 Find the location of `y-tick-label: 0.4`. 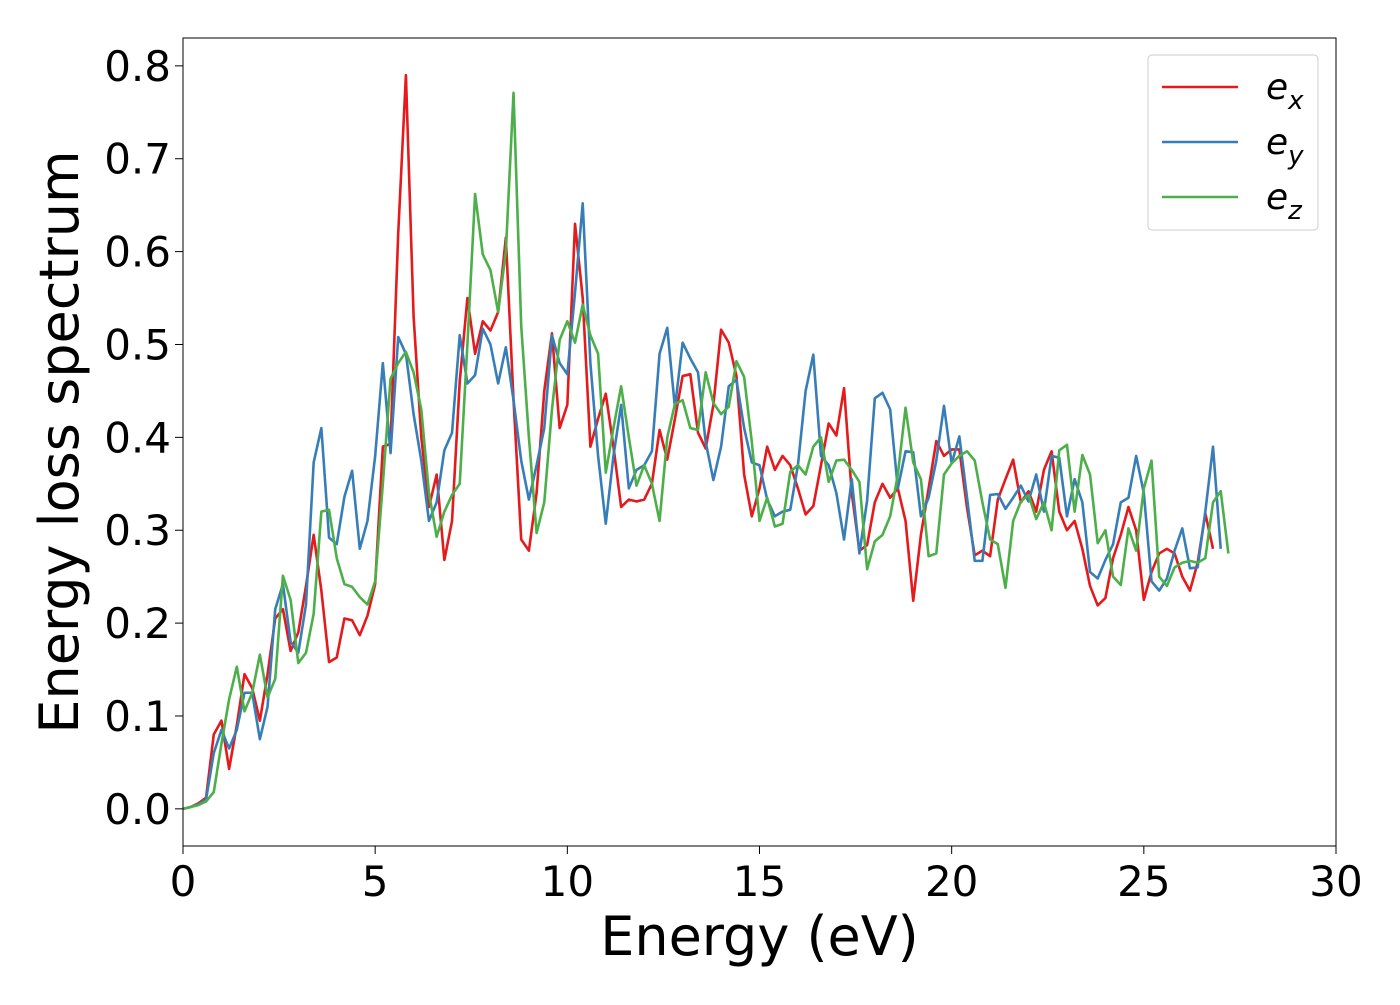

y-tick-label: 0.4 is located at coordinates (137, 437).